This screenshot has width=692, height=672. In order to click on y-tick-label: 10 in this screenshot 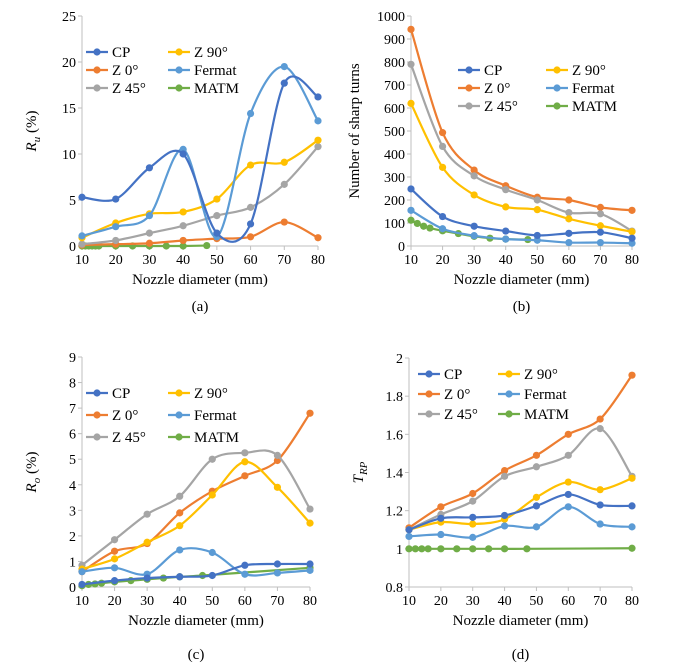, I will do `click(69, 155)`.